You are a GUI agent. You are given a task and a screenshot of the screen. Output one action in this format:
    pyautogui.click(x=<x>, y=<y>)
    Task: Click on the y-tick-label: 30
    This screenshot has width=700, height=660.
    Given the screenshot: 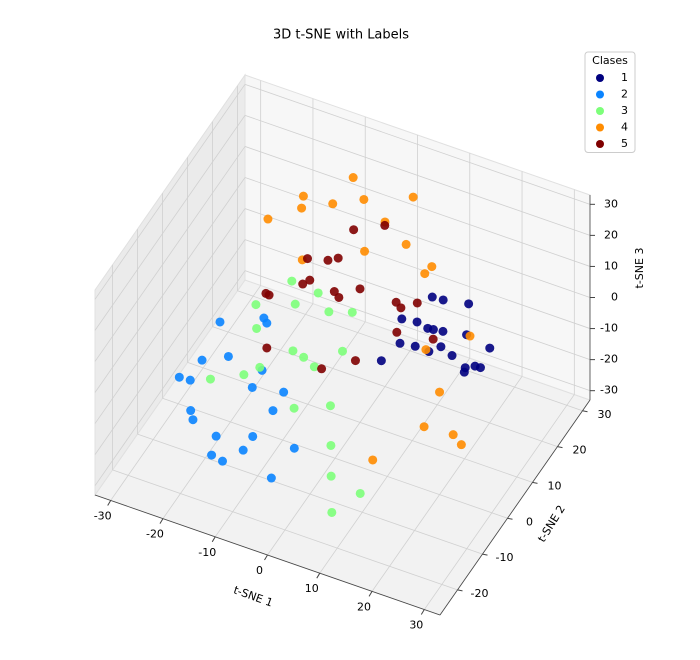 What is the action you would take?
    pyautogui.click(x=605, y=414)
    